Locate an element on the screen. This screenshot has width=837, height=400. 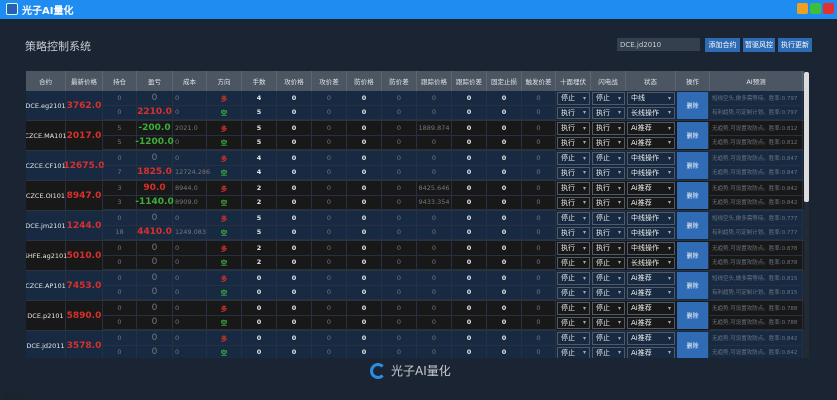
contract-input is located at coordinates (658, 44).